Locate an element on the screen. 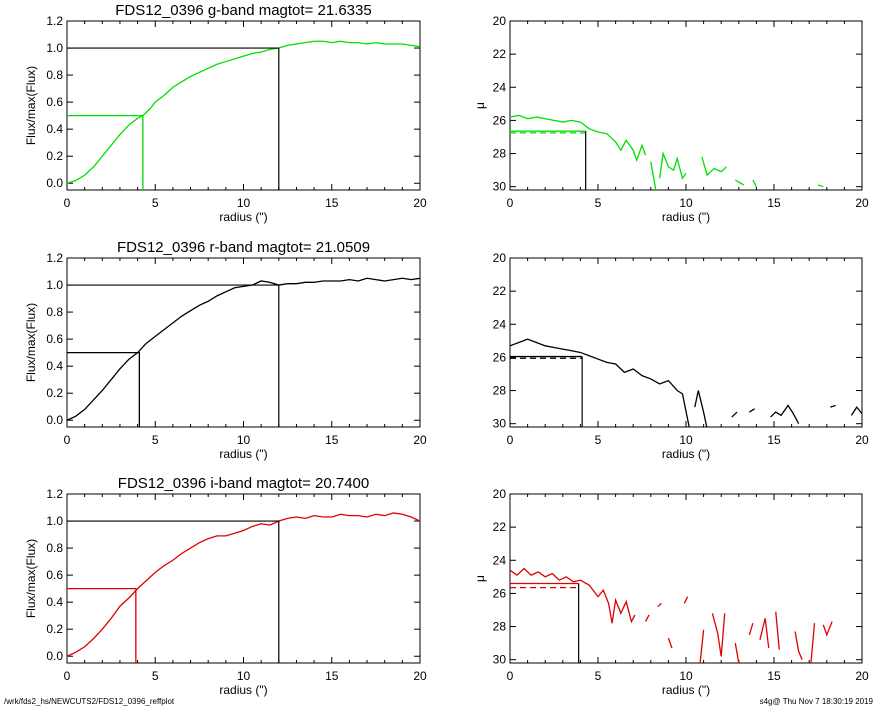 The width and height of the screenshot is (885, 708). chart-title: FDS12_0396 g-band magtot= 21.6335 is located at coordinates (243, 10).